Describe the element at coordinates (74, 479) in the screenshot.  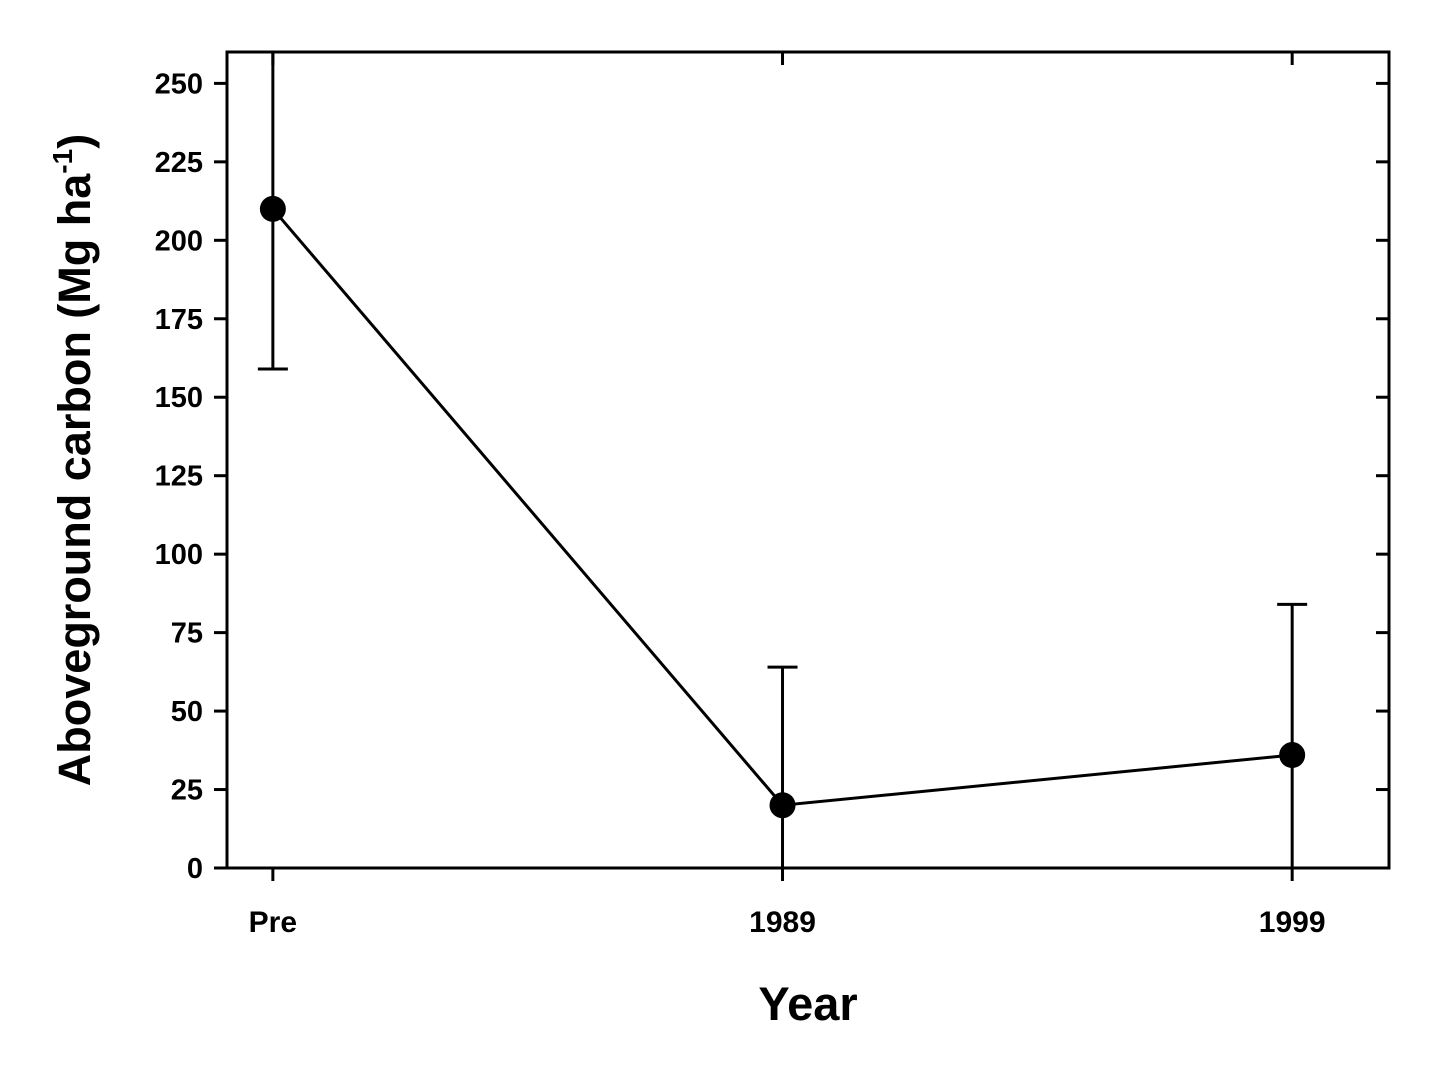
I see `y-axis-title-main: Aboveground carbon (Mg ha` at that location.